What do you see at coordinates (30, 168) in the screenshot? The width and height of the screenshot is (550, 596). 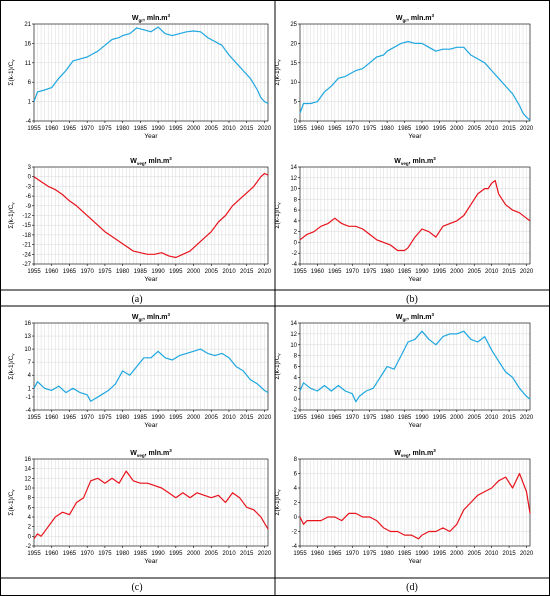 I see `y-tick-label: 3` at bounding box center [30, 168].